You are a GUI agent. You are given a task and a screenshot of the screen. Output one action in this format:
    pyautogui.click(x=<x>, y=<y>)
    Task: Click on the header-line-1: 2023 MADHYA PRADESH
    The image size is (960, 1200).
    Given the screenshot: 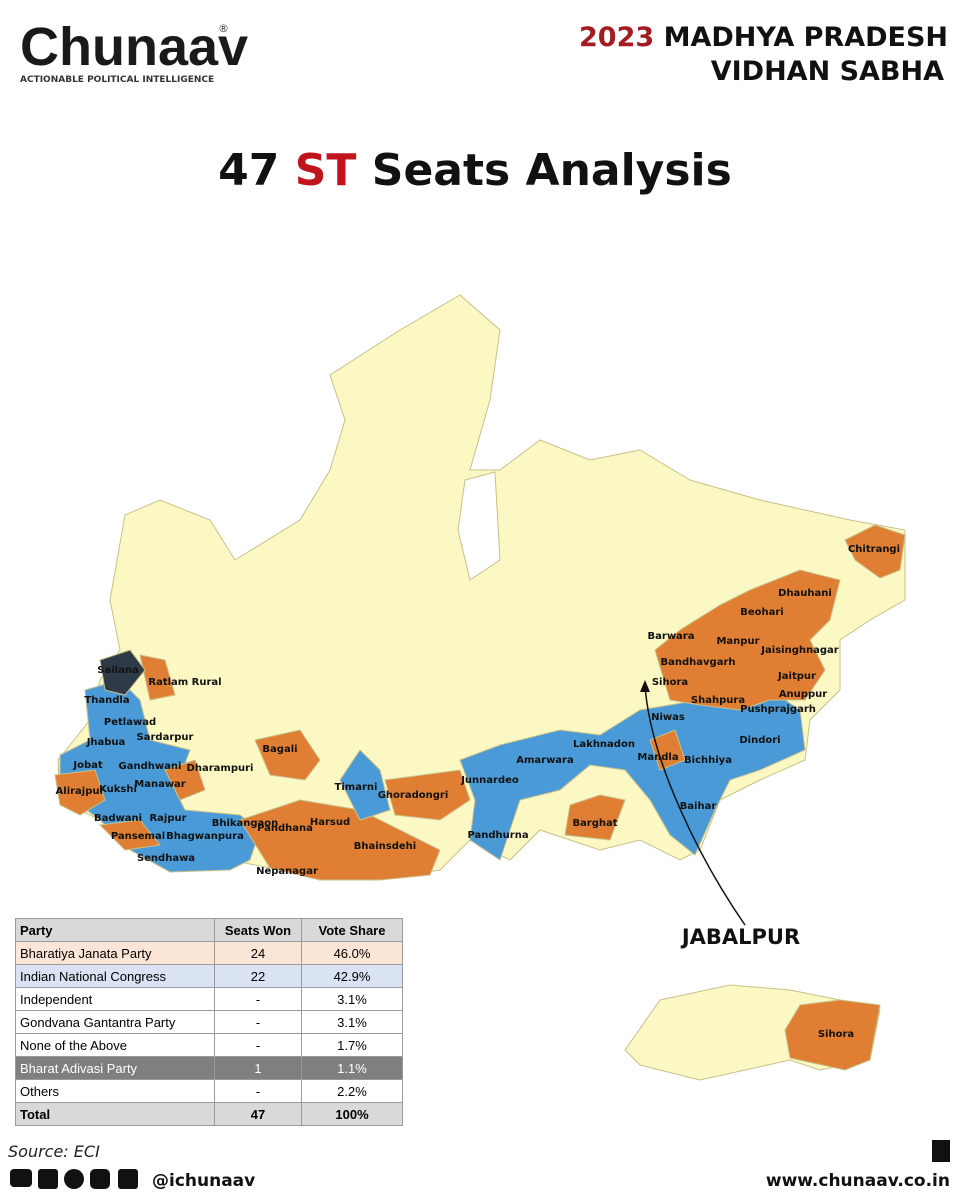 What is the action you would take?
    pyautogui.click(x=763, y=37)
    